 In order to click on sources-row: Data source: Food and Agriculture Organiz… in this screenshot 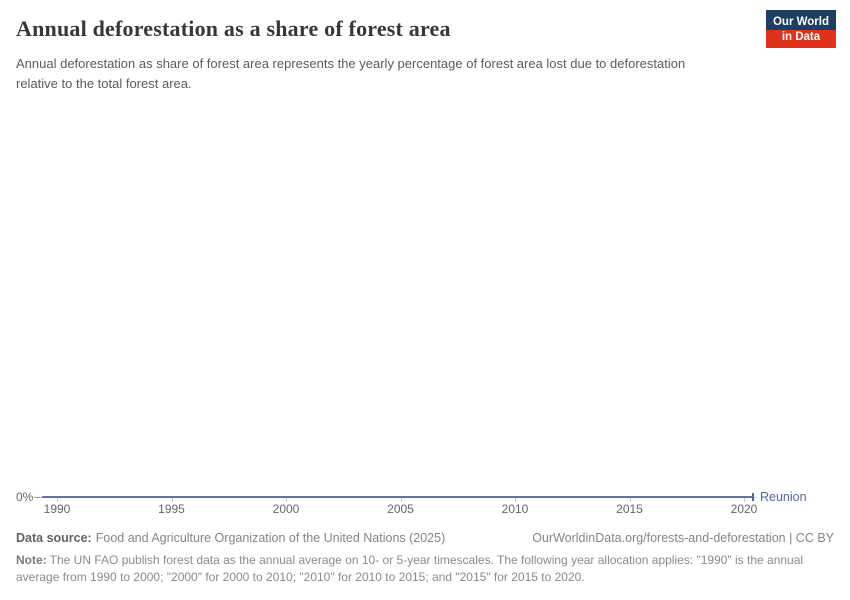, I will do `click(425, 538)`.